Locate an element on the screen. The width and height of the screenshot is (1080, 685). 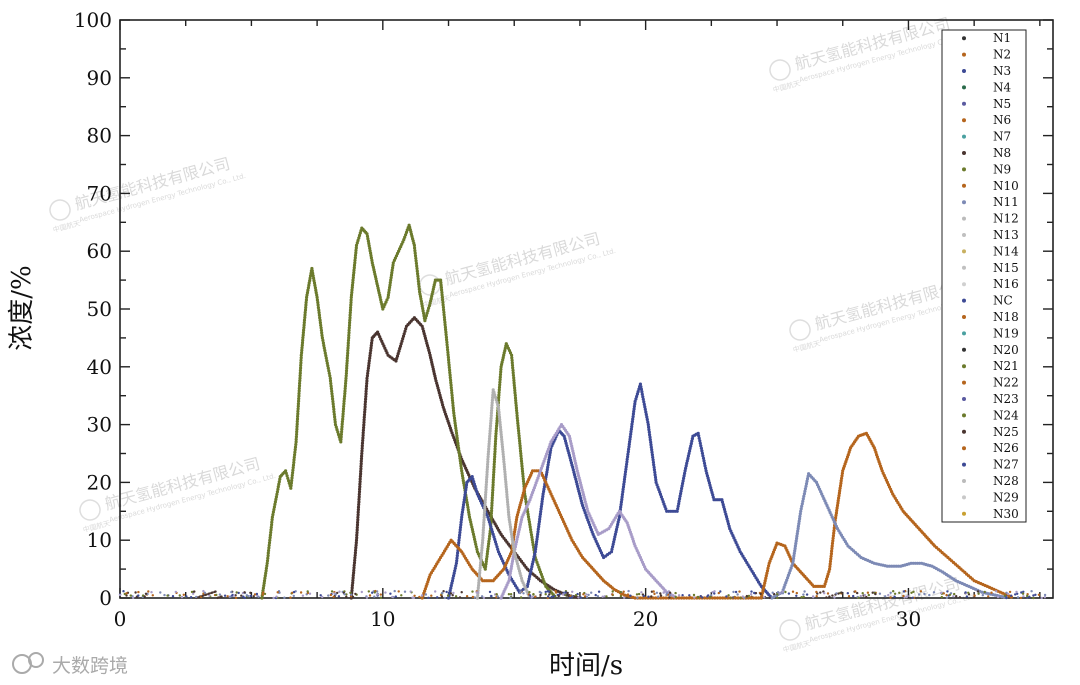
legend-entry: N19 is located at coordinates (1006, 333).